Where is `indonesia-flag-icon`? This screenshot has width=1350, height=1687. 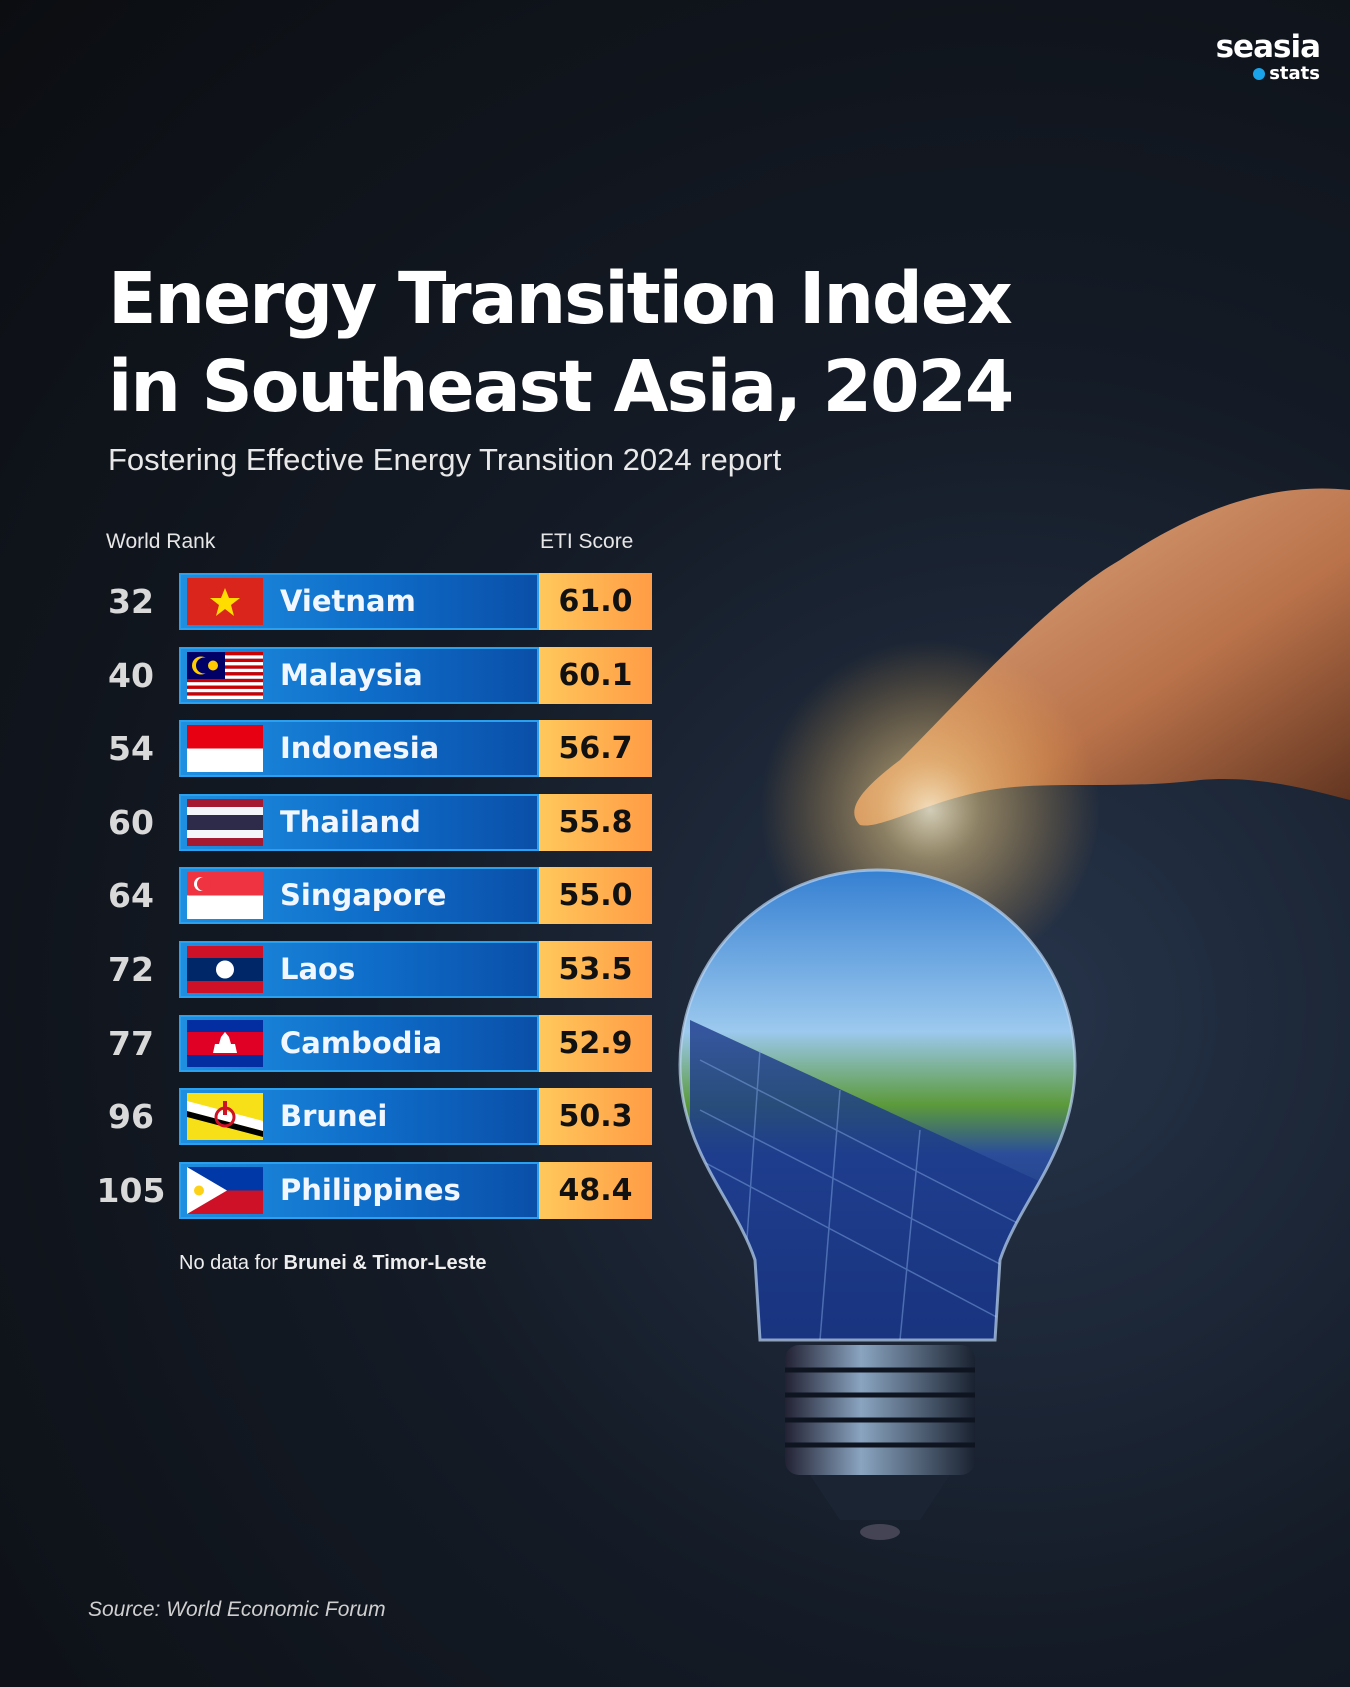 indonesia-flag-icon is located at coordinates (225, 749).